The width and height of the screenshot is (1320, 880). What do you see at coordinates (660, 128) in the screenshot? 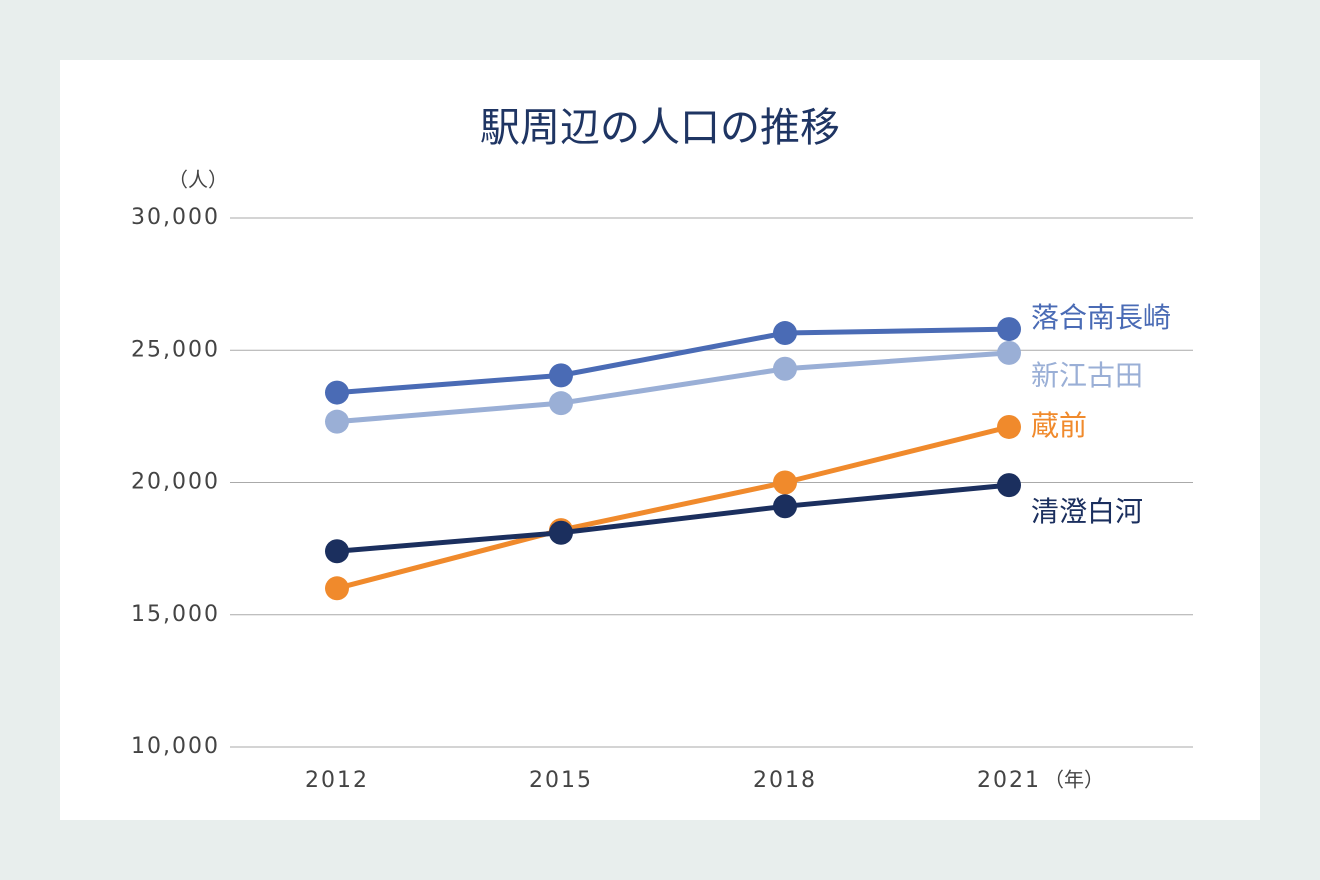
I see `chart-title: 駅周辺の人口の推移` at bounding box center [660, 128].